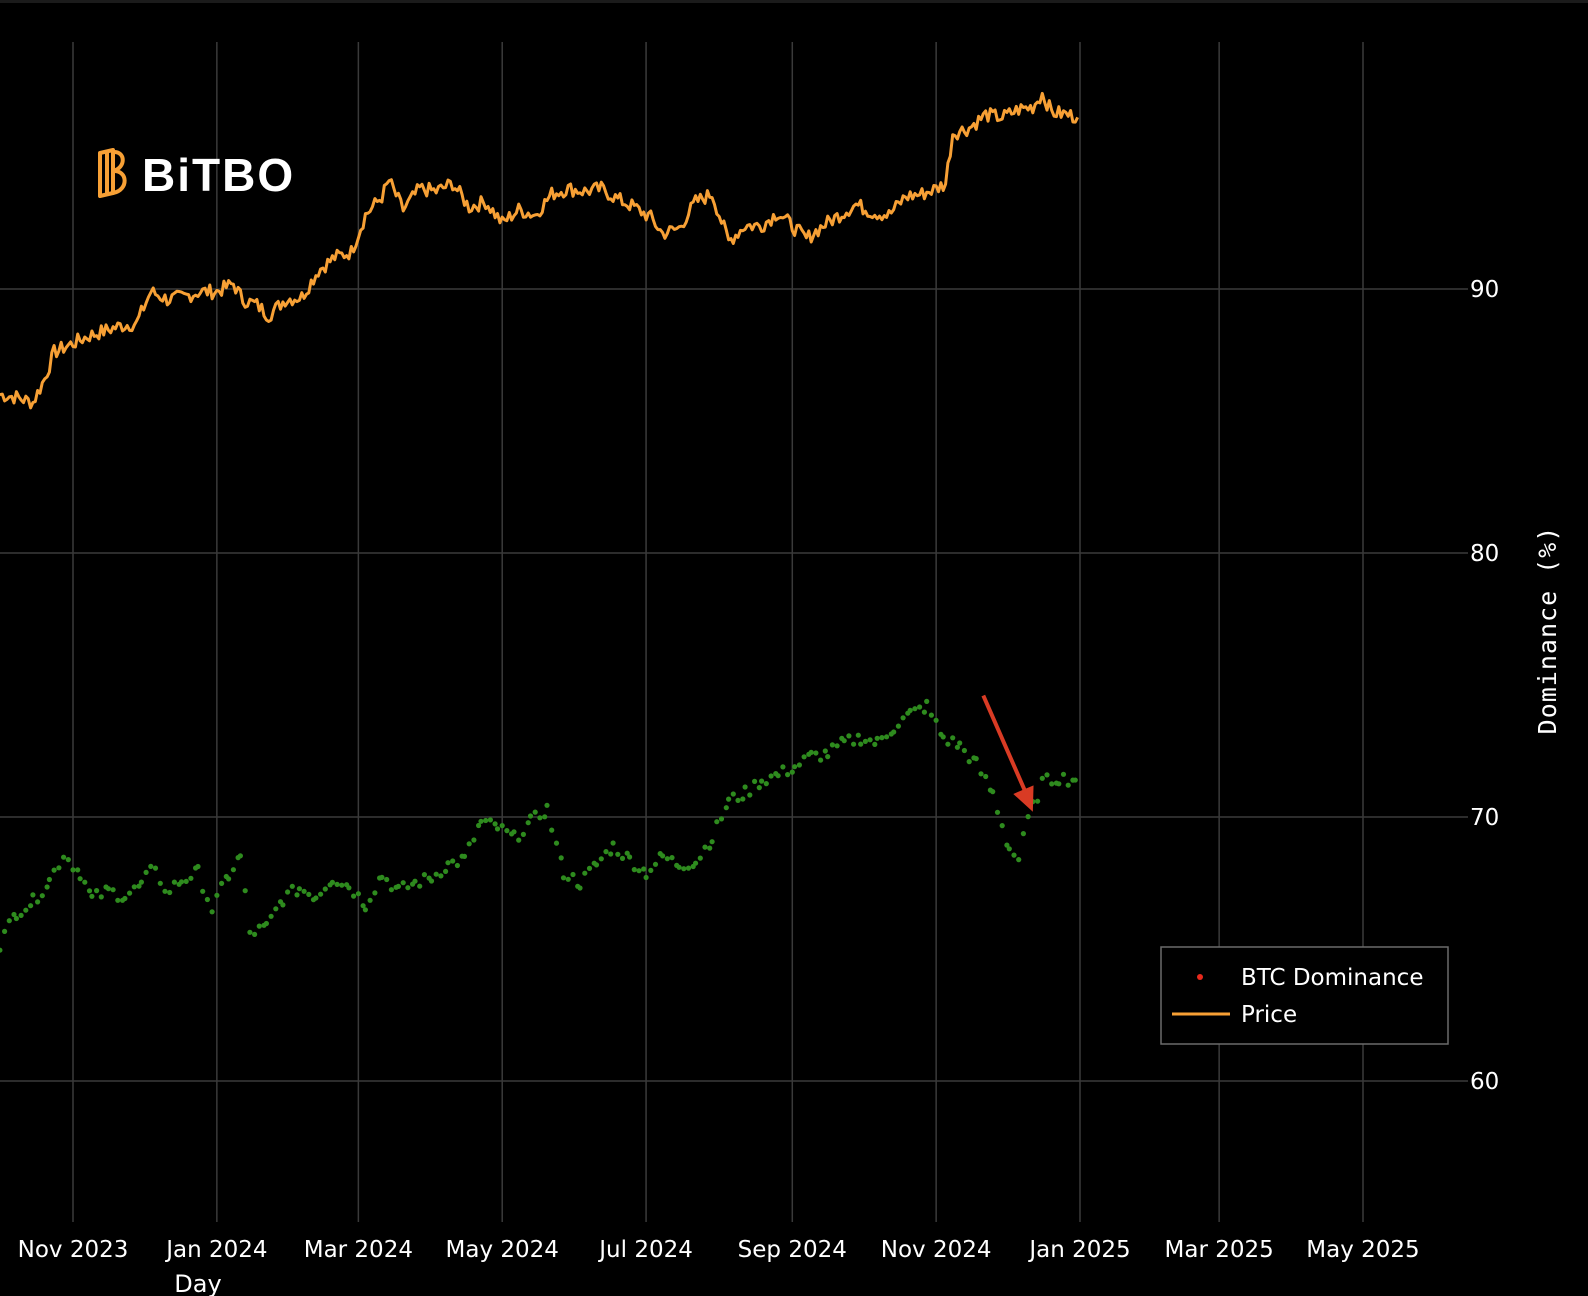 Image resolution: width=1588 pixels, height=1296 pixels. I want to click on x-tick-label: Jan 2025, so click(1078, 1250).